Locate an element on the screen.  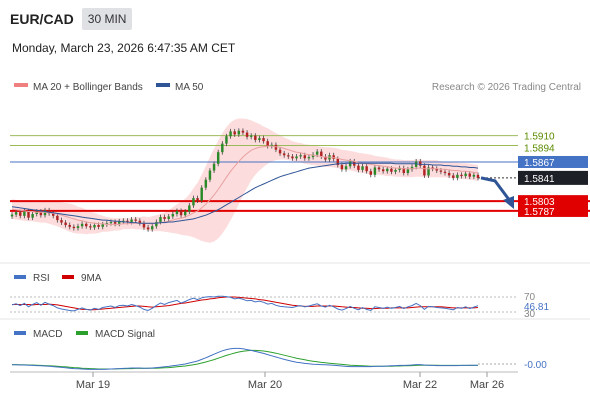
last-price-bg is located at coordinates (553, 177).